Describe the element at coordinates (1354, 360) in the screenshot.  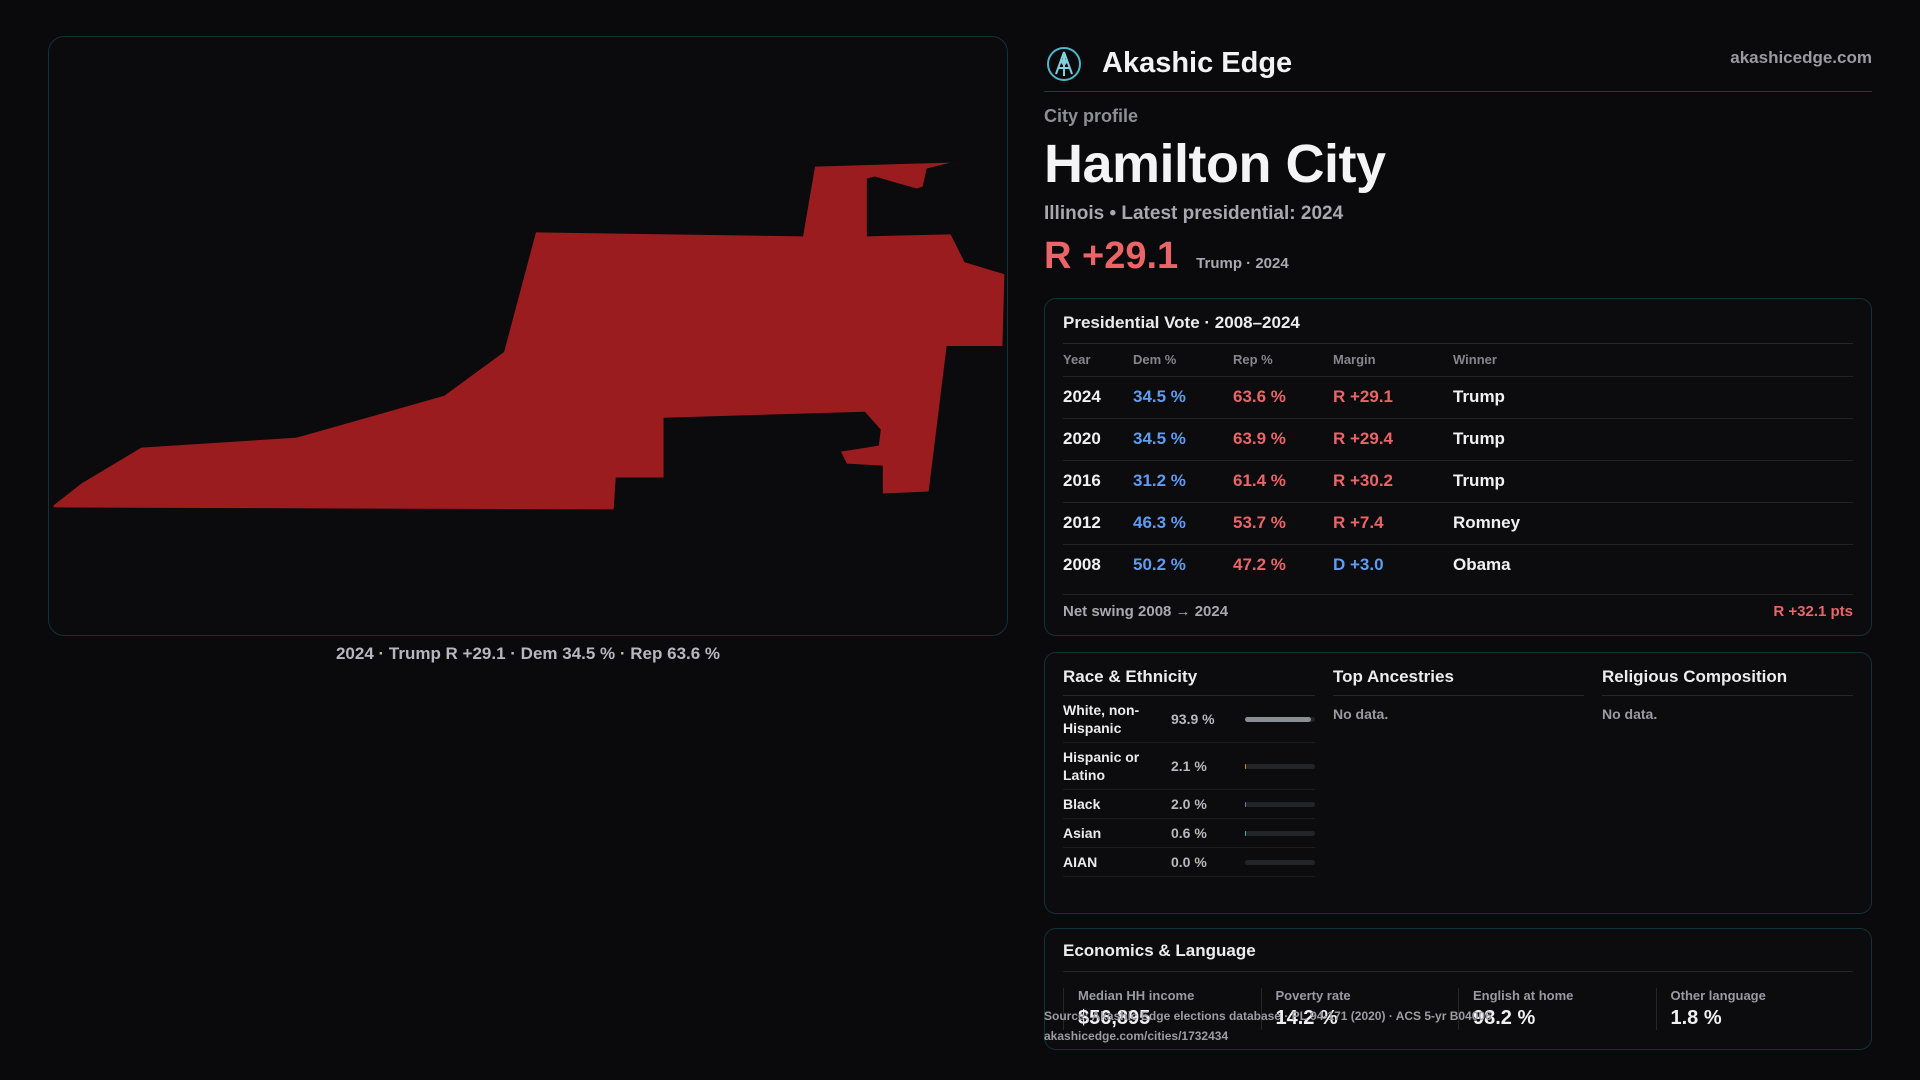
I see `col-margin: Margin` at that location.